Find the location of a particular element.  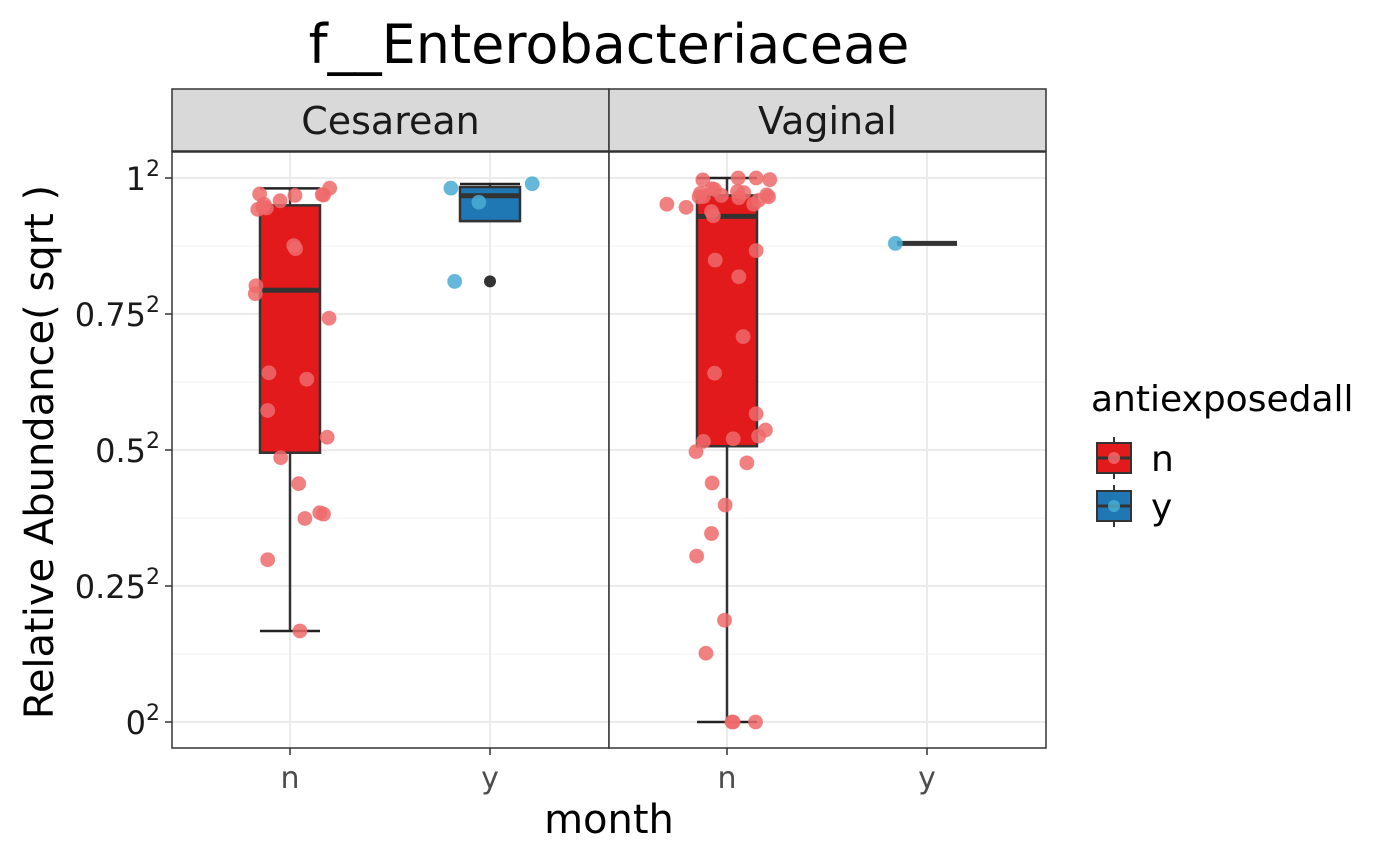

y-tick-label: 12 is located at coordinates (143, 177).